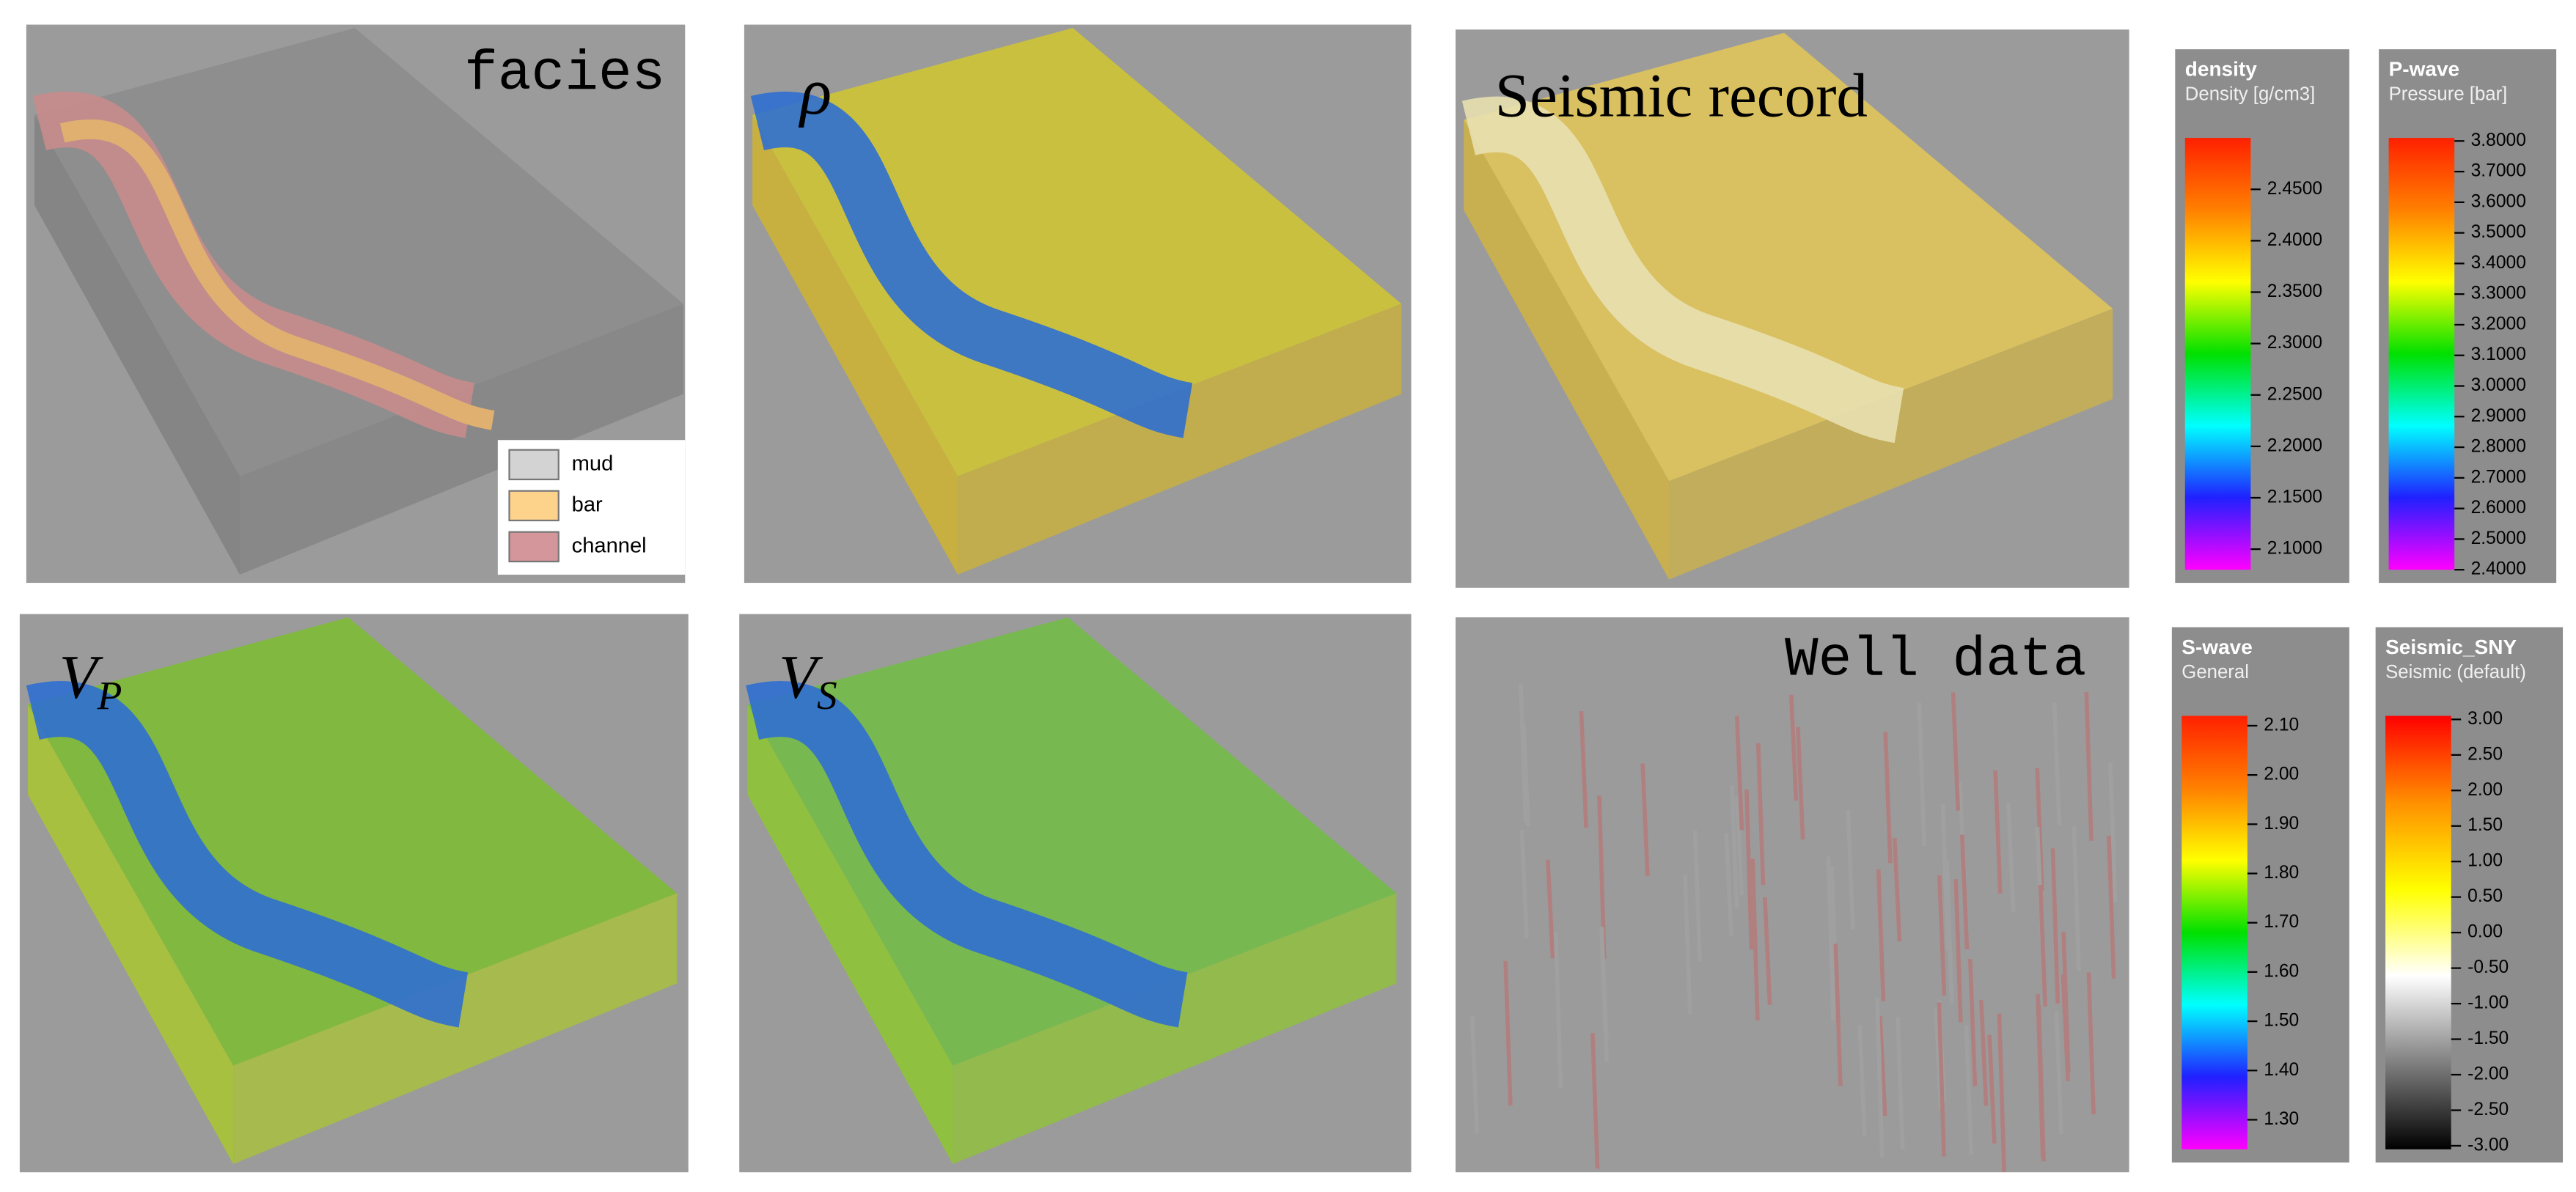 Image resolution: width=2576 pixels, height=1192 pixels. What do you see at coordinates (2499, 232) in the screenshot?
I see `tick-label: 3.5000` at bounding box center [2499, 232].